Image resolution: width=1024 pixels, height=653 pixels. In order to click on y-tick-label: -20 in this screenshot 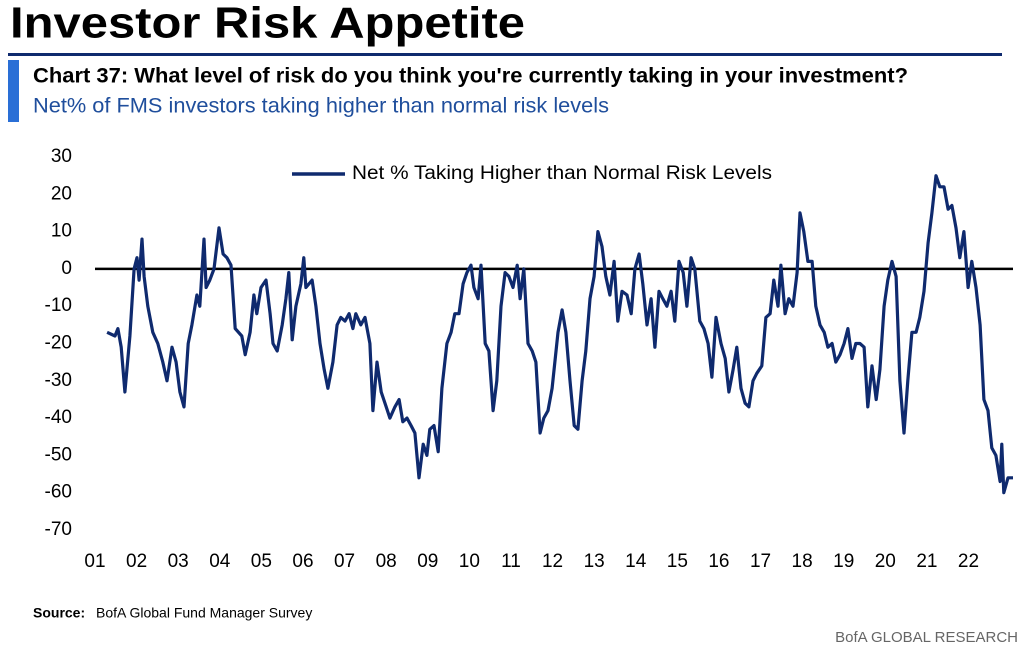, I will do `click(58, 343)`.